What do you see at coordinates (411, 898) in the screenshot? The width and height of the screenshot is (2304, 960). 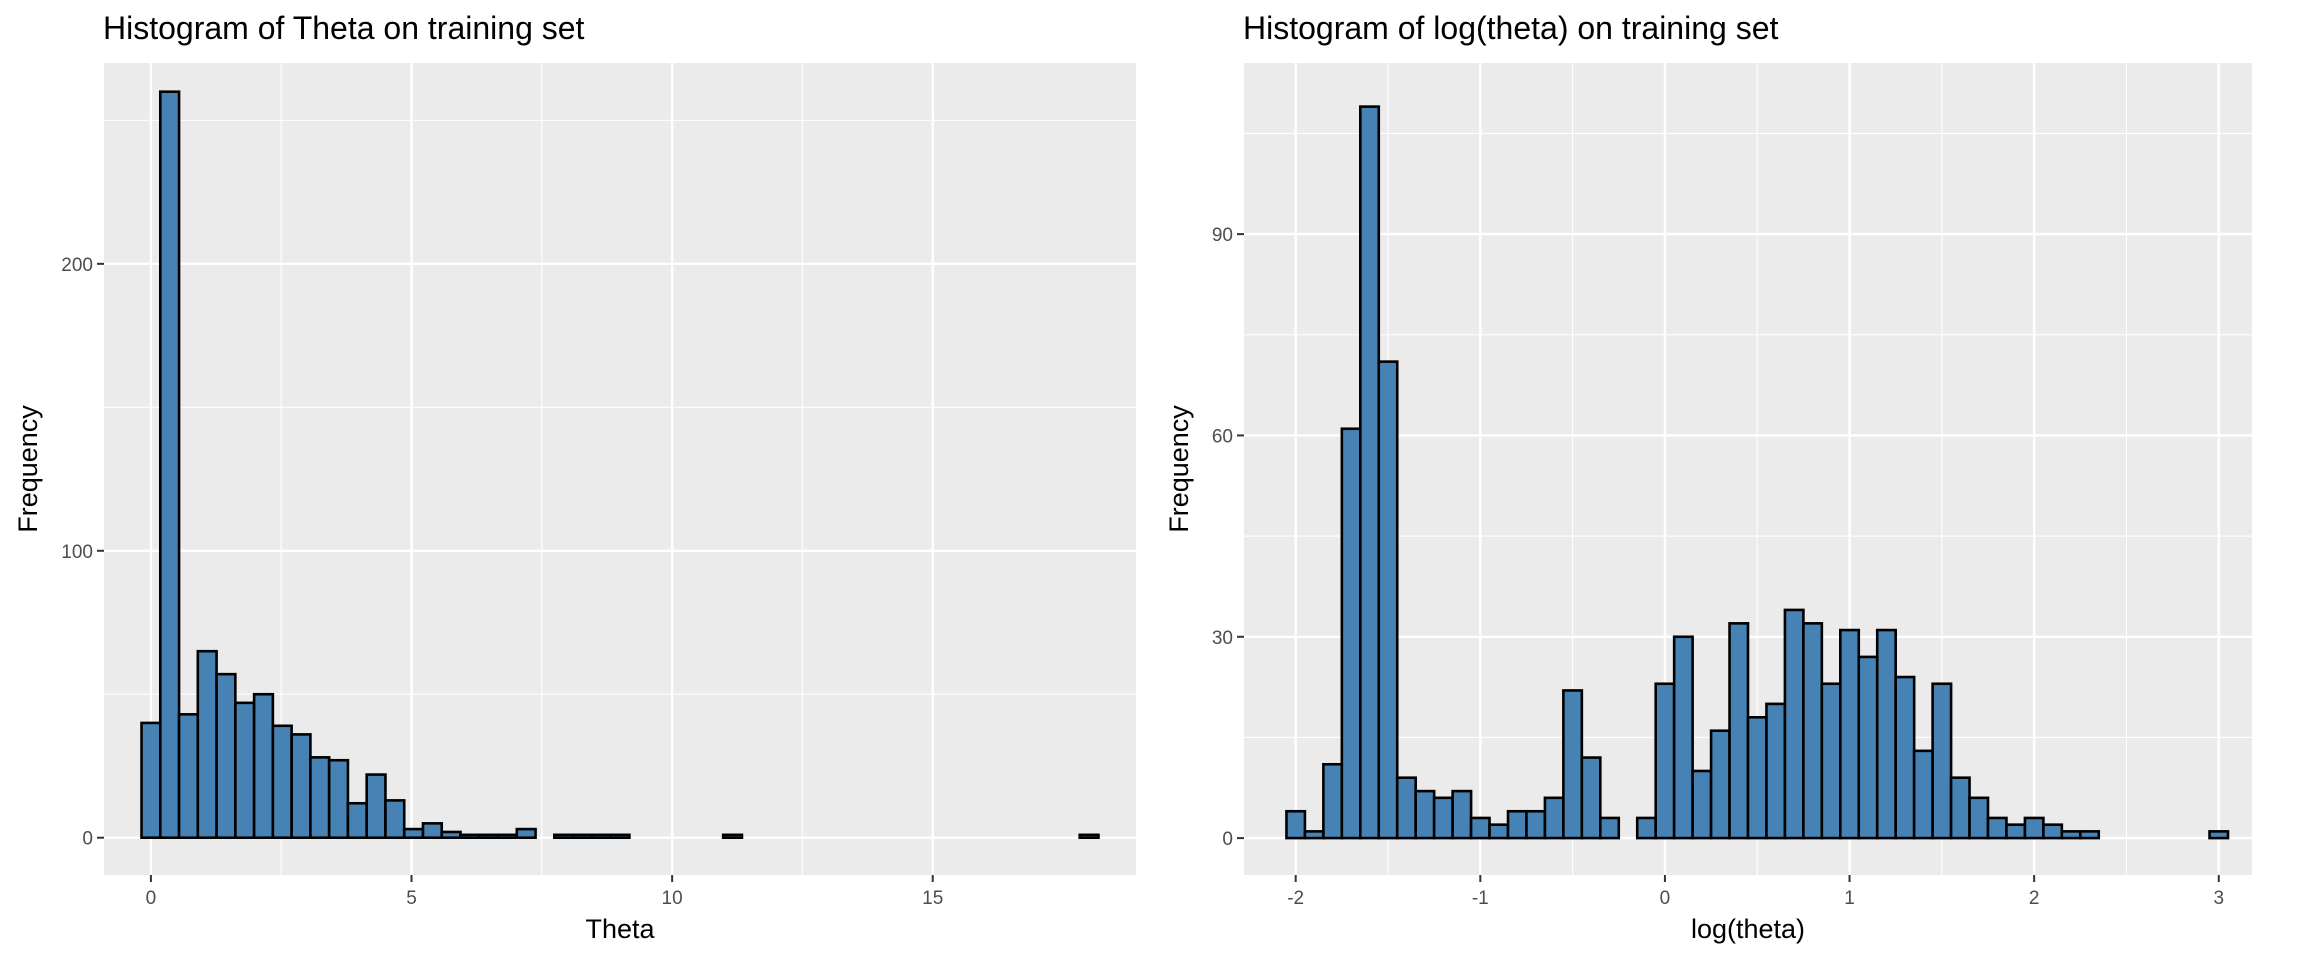 I see `x-tick-label: 5` at bounding box center [411, 898].